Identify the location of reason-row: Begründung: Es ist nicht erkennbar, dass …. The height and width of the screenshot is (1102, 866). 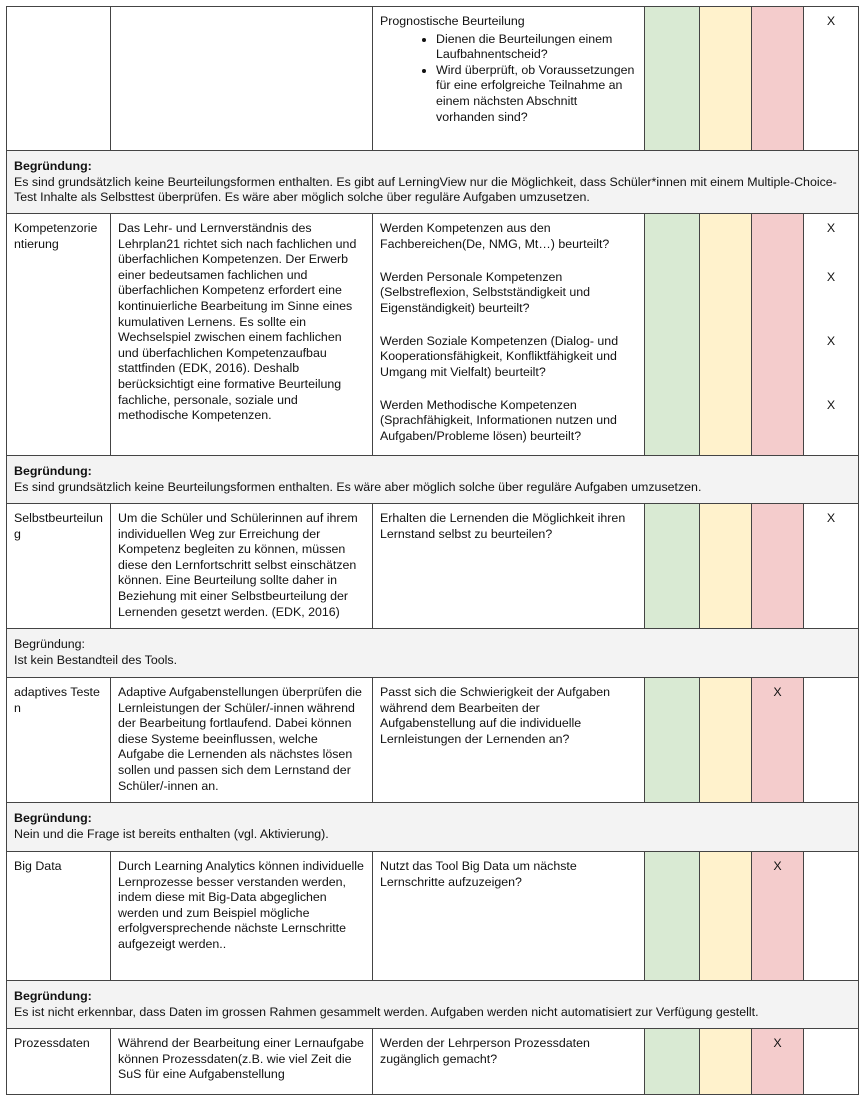
(432, 1004).